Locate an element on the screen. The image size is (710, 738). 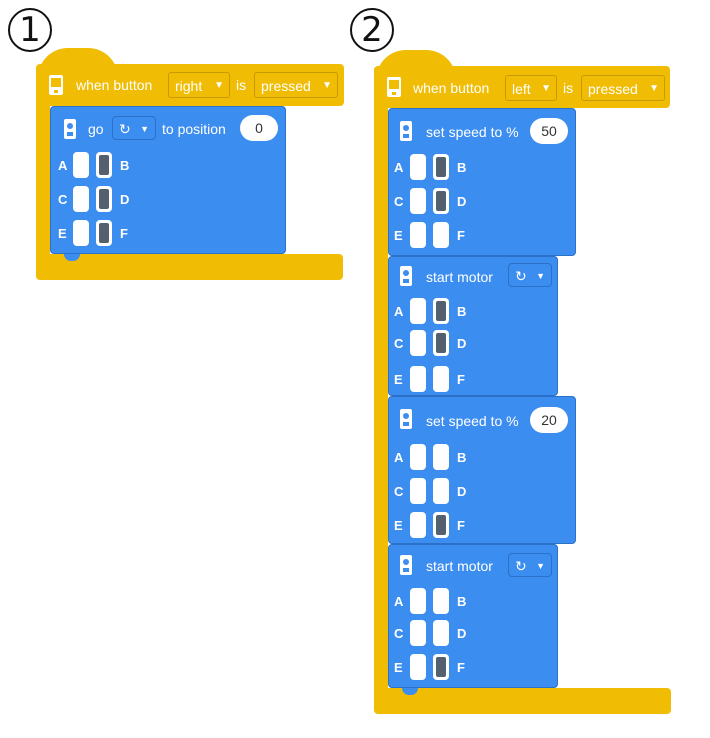
speed-input: 50 is located at coordinates (549, 131).